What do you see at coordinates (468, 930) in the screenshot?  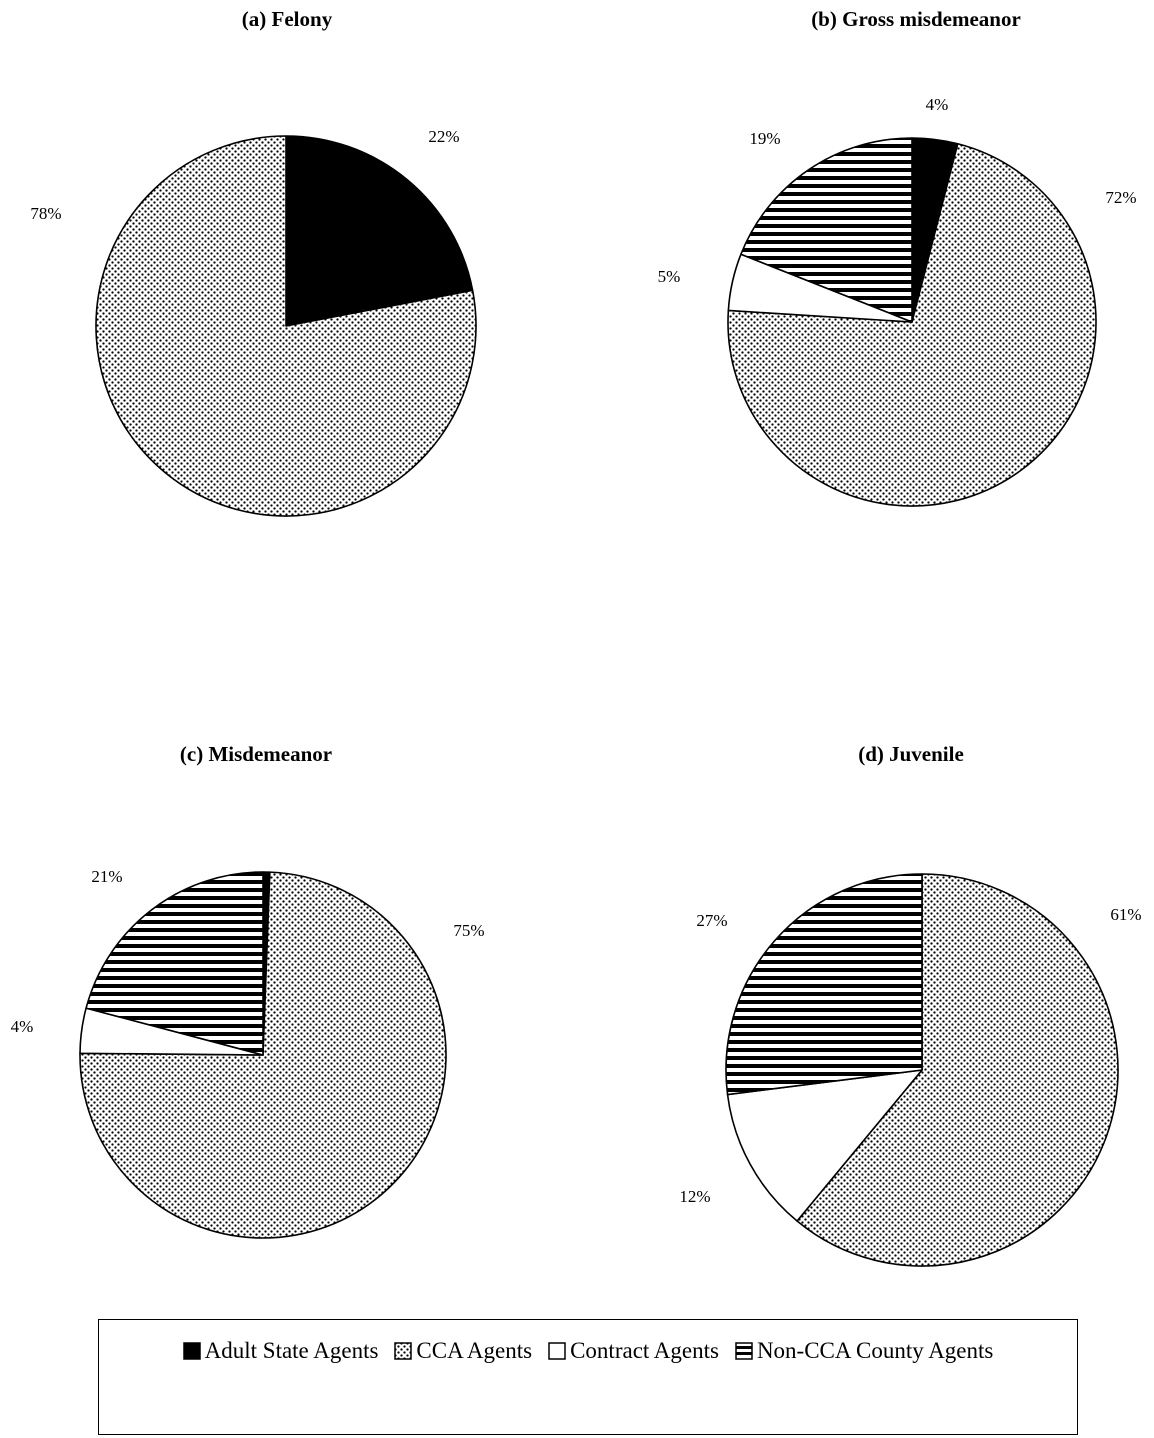 I see `slice-label-cca: 75%` at bounding box center [468, 930].